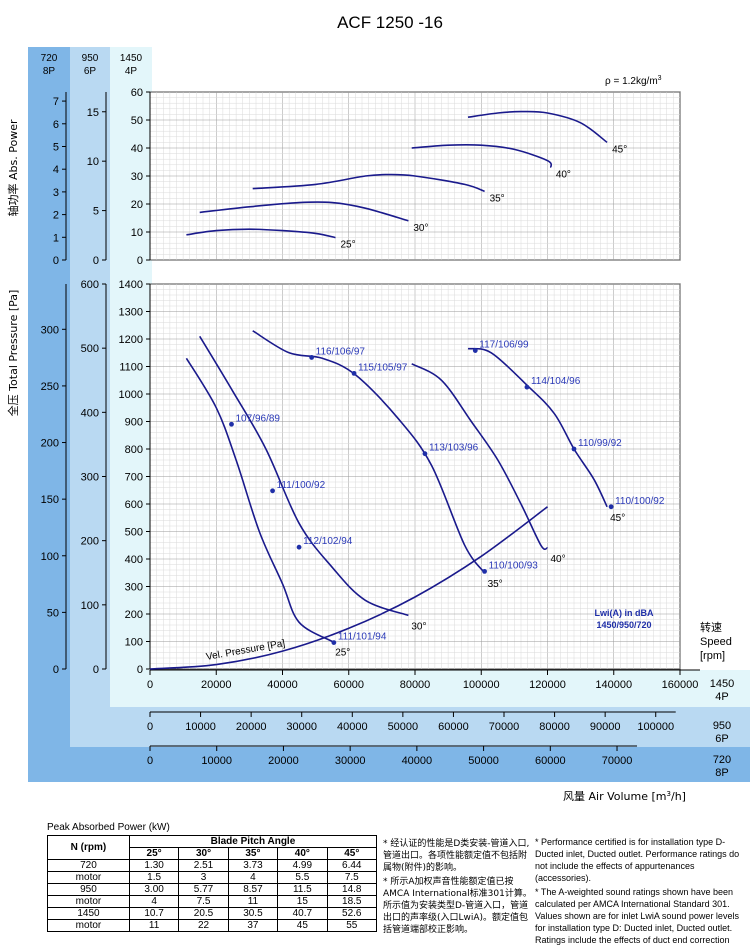  What do you see at coordinates (88, 865) in the screenshot?
I see `table-row-label: 720` at bounding box center [88, 865].